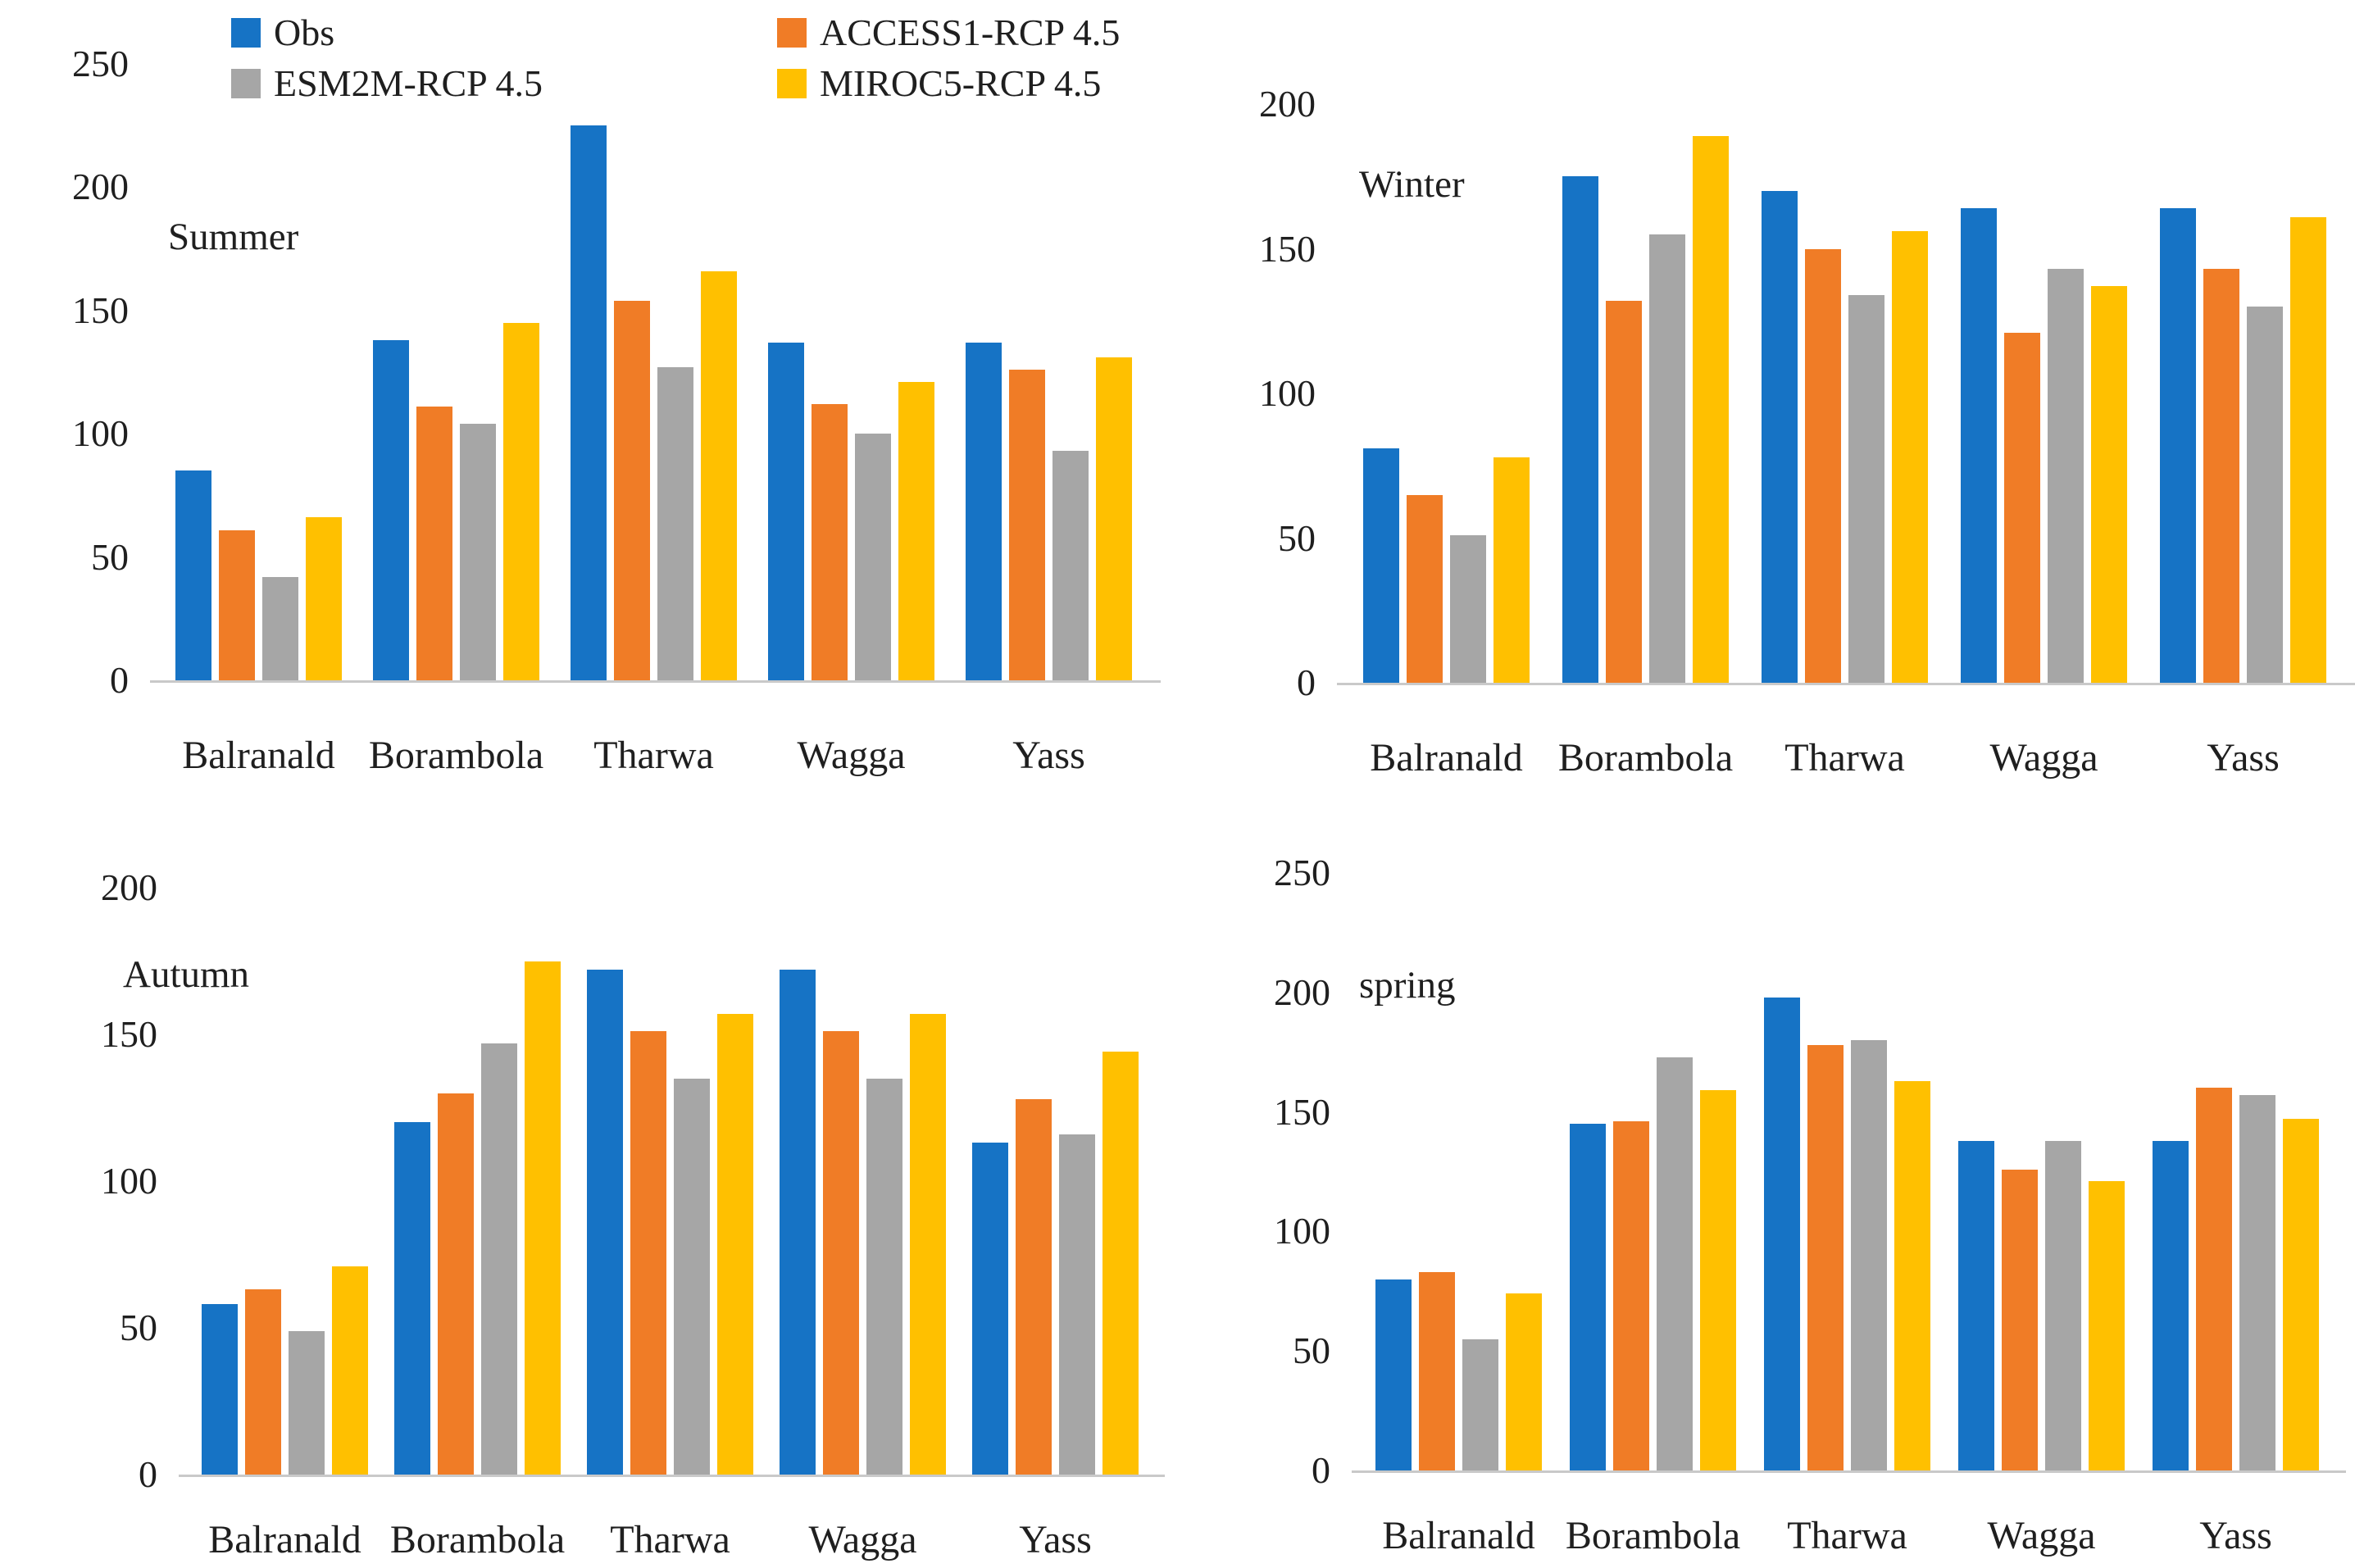  I want to click on legend-swatch-esm2m, so click(246, 83).